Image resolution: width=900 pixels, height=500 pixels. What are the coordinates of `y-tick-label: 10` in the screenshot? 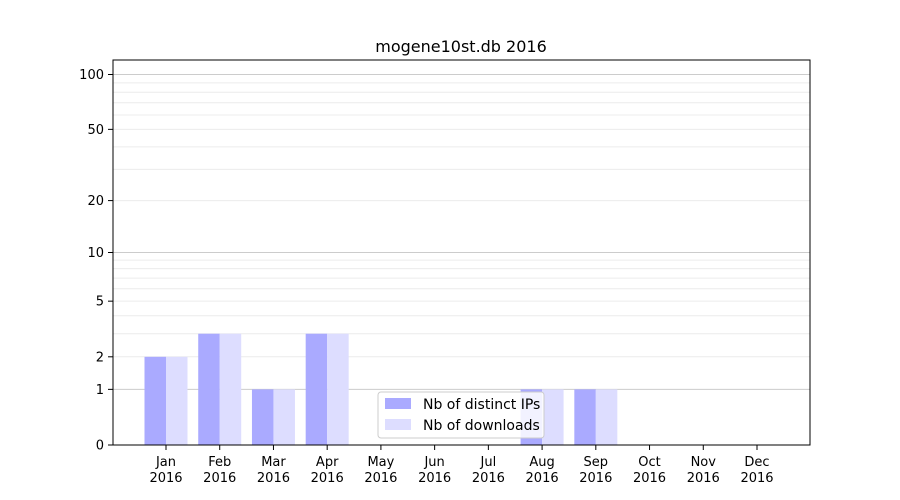 It's located at (95, 253).